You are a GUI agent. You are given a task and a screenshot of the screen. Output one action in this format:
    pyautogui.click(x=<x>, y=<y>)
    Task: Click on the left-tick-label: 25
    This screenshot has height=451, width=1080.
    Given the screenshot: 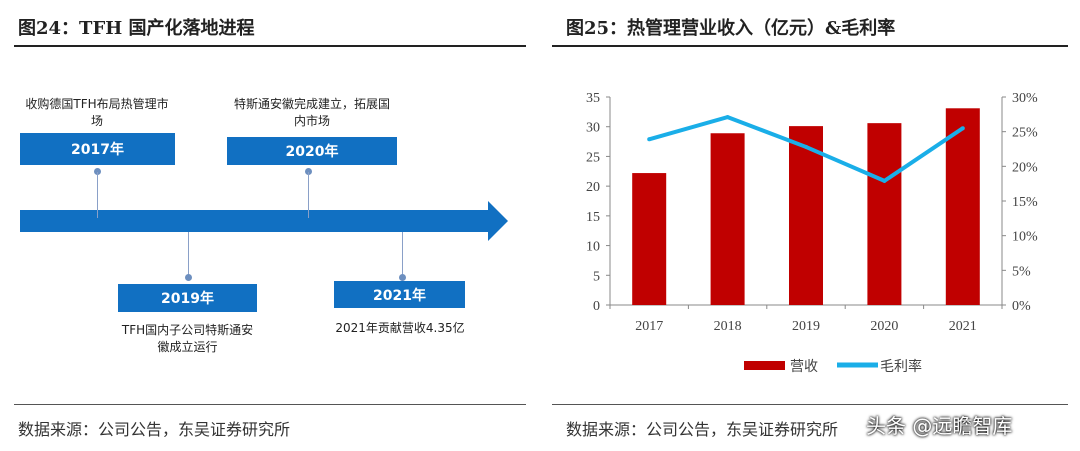 What is the action you would take?
    pyautogui.click(x=593, y=157)
    